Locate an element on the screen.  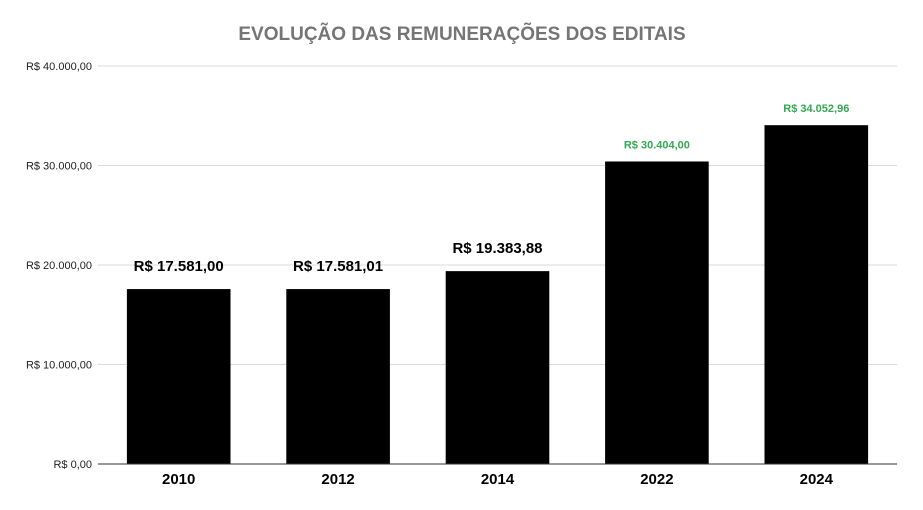
x-tick-label: 2010 is located at coordinates (178, 479).